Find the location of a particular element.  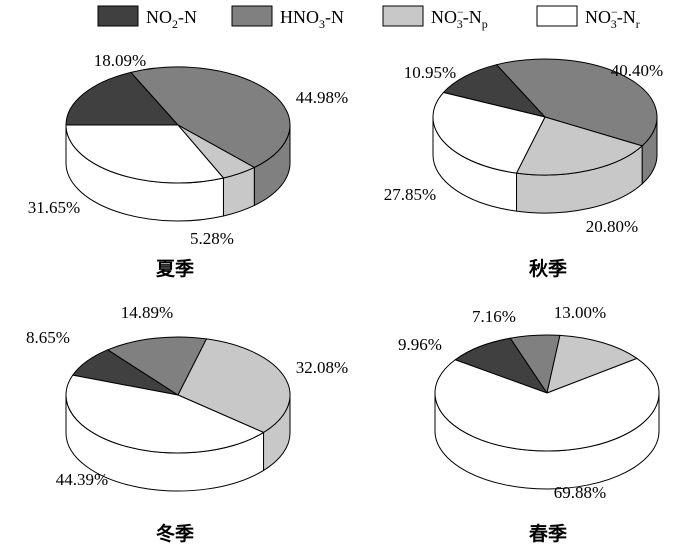

slice-label-no3-nr: 44.39% is located at coordinates (82, 479).